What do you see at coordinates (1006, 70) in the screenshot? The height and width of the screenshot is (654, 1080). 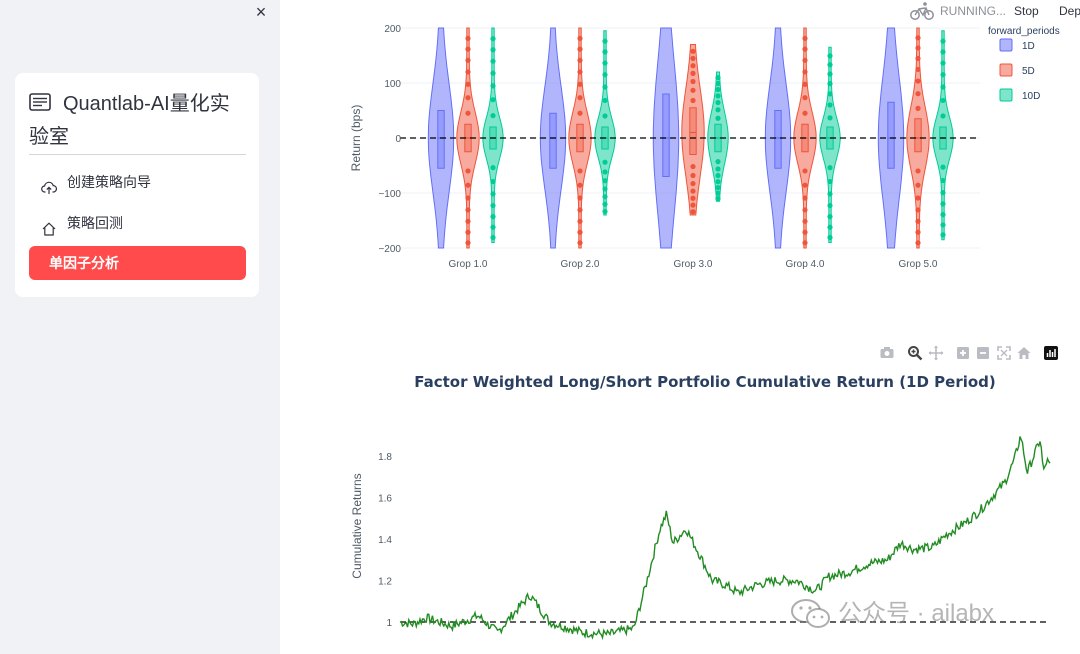 I see `legend-swatch-5D` at bounding box center [1006, 70].